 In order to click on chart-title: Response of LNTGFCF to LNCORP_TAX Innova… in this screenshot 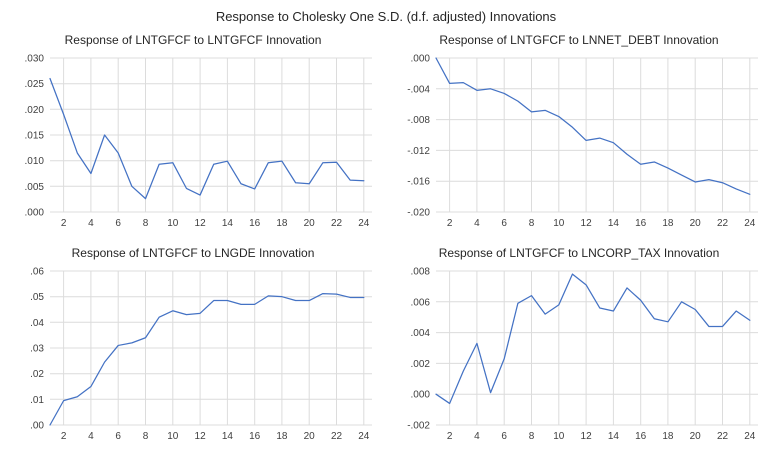, I will do `click(579, 253)`.